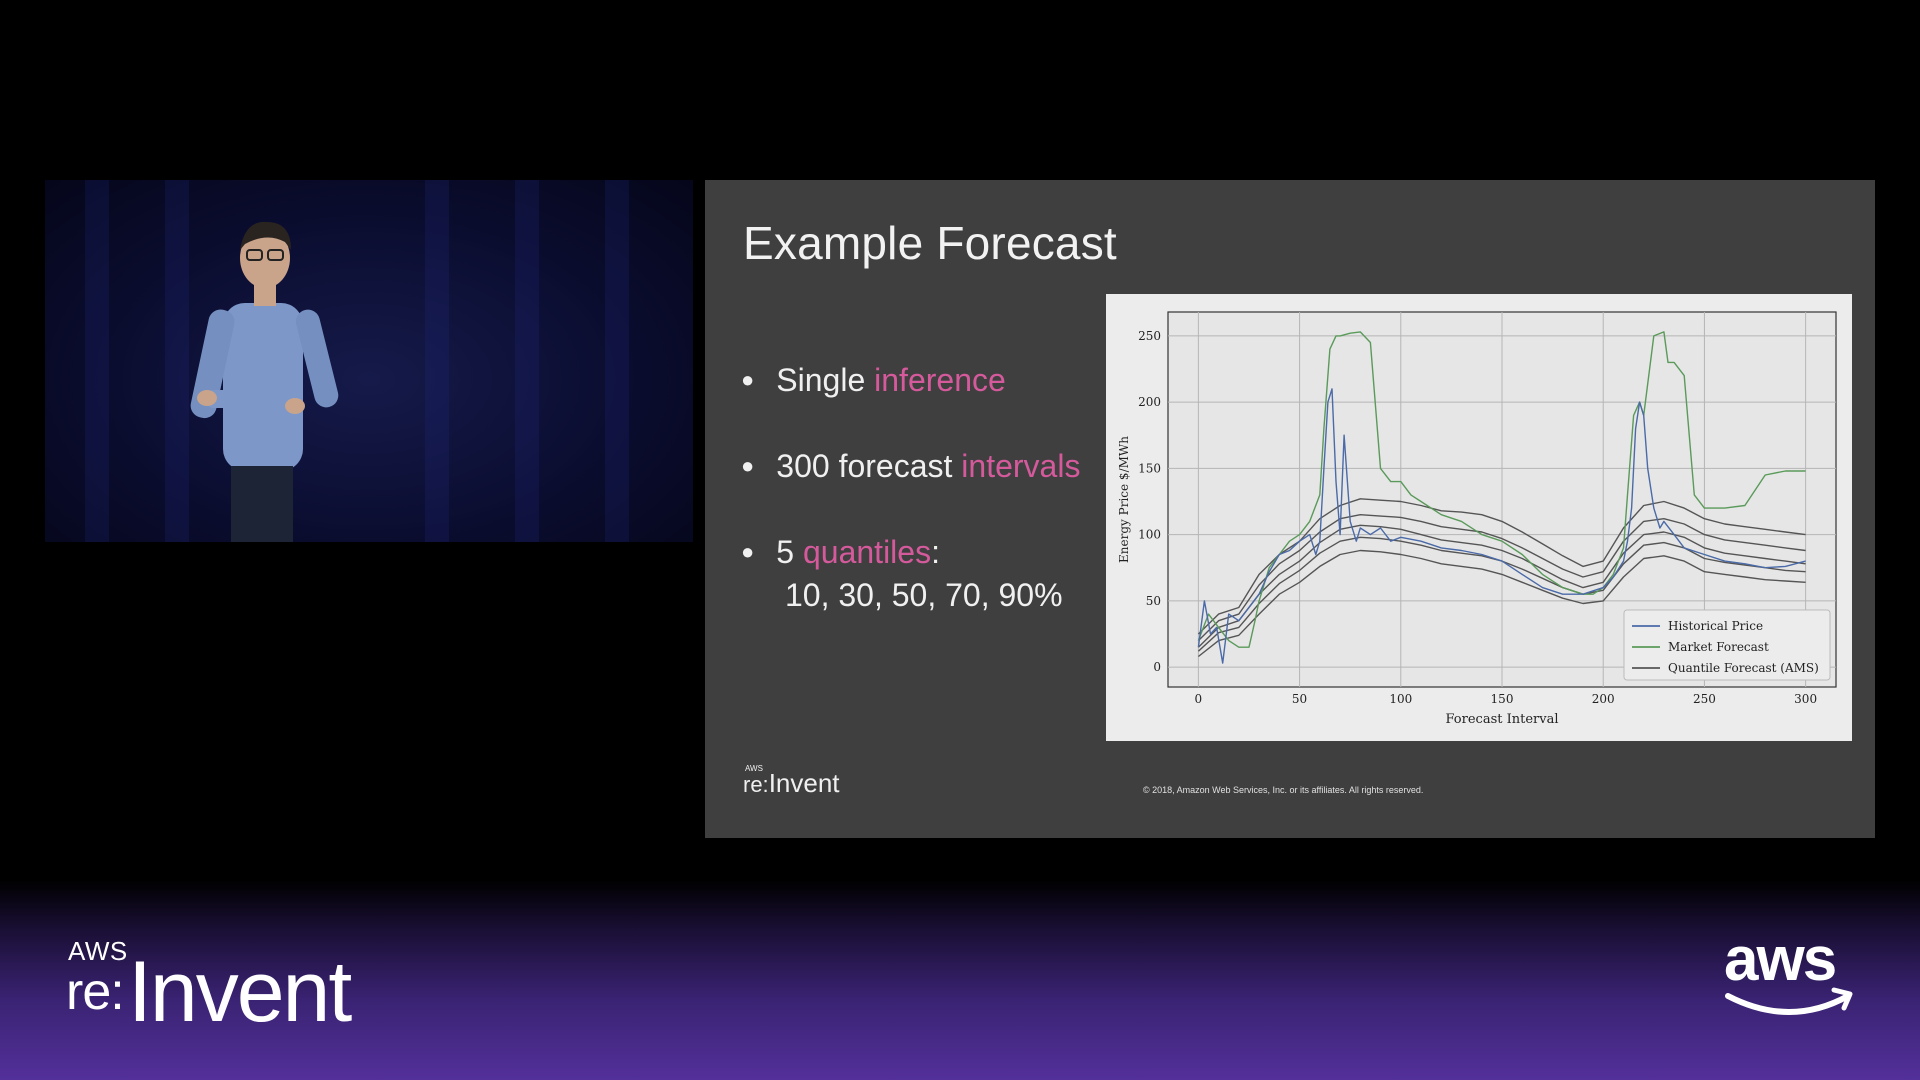  What do you see at coordinates (369, 361) in the screenshot?
I see `speaker-video-panel` at bounding box center [369, 361].